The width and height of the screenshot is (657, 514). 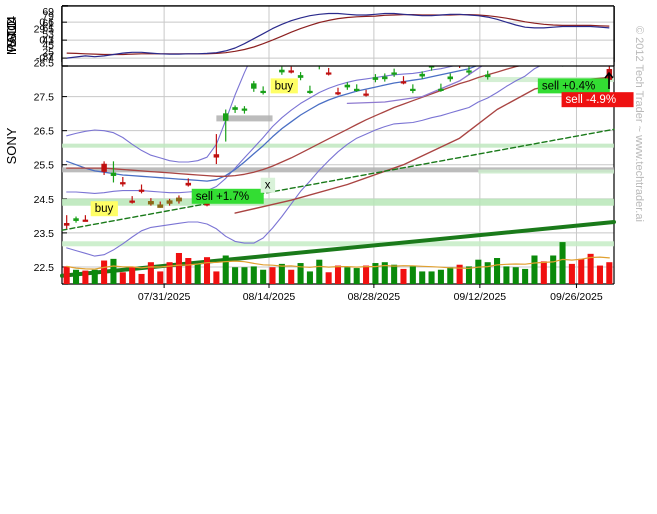 I want to click on copyright-text: © 2012 Tech Trader ~ www.techtrader.ai, so click(x=639, y=124).